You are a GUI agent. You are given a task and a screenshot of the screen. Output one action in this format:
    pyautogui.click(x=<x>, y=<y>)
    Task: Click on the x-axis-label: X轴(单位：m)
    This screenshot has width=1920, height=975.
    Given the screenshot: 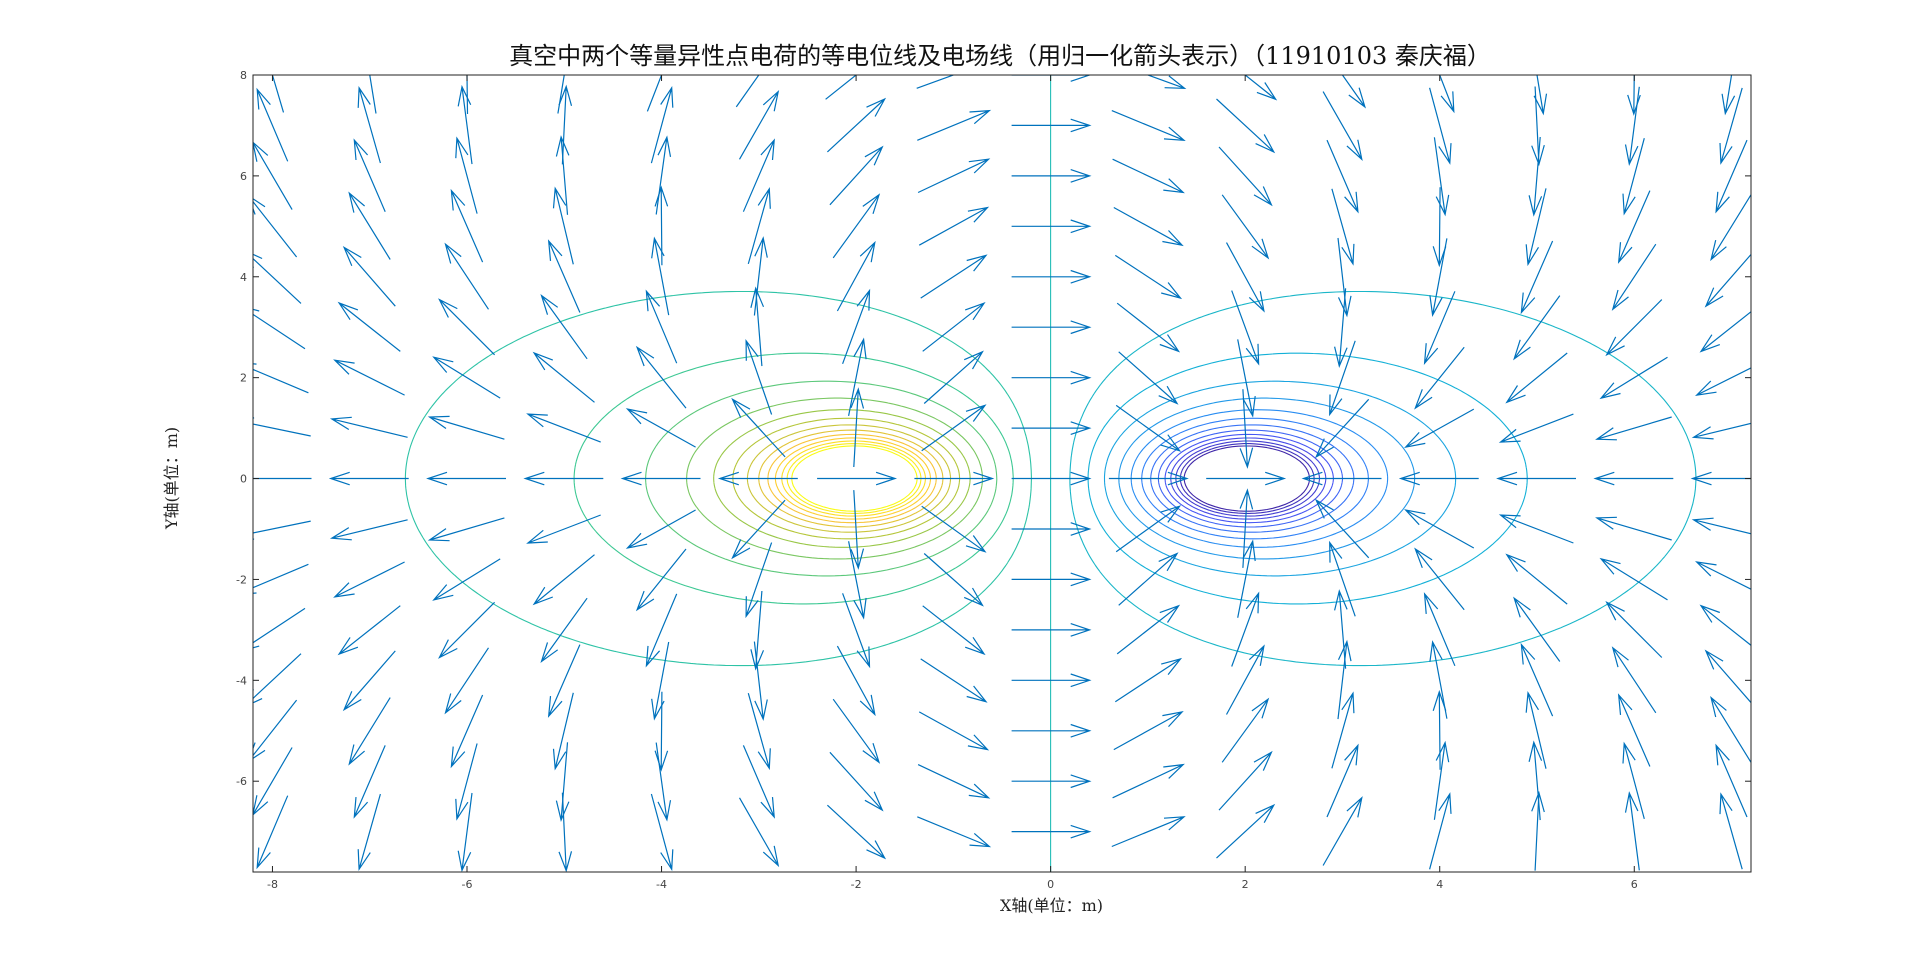 What is the action you would take?
    pyautogui.click(x=1051, y=905)
    